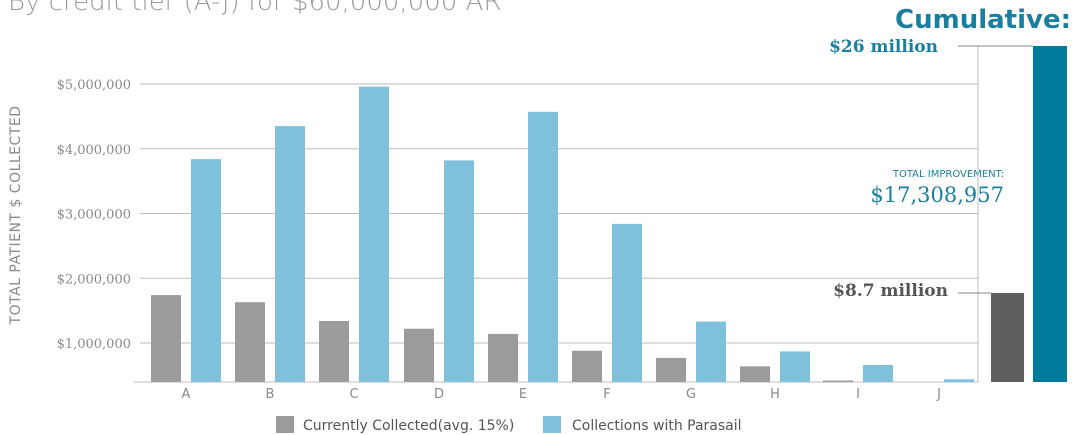 Image resolution: width=1075 pixels, height=435 pixels. What do you see at coordinates (290, 254) in the screenshot?
I see `bar-parasail-B` at bounding box center [290, 254].